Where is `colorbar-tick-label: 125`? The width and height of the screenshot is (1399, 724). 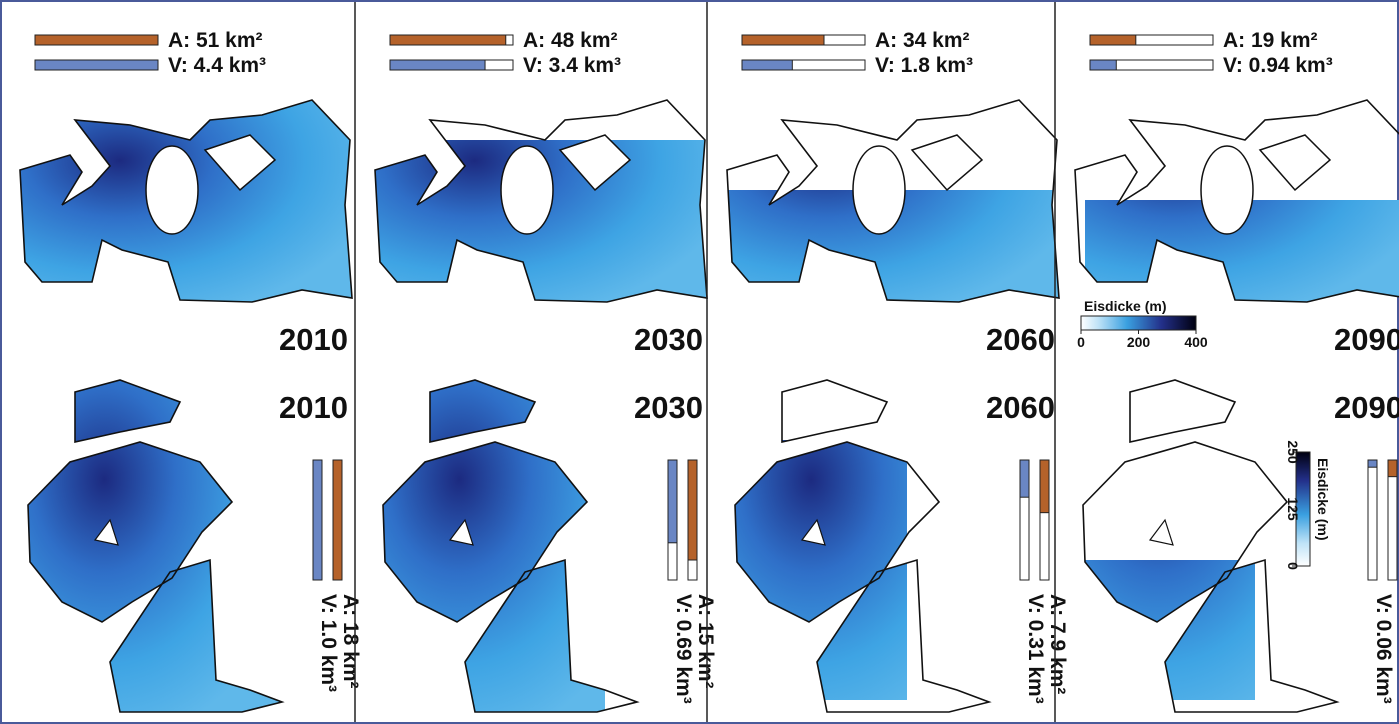
colorbar-tick-label: 125 is located at coordinates (1293, 509).